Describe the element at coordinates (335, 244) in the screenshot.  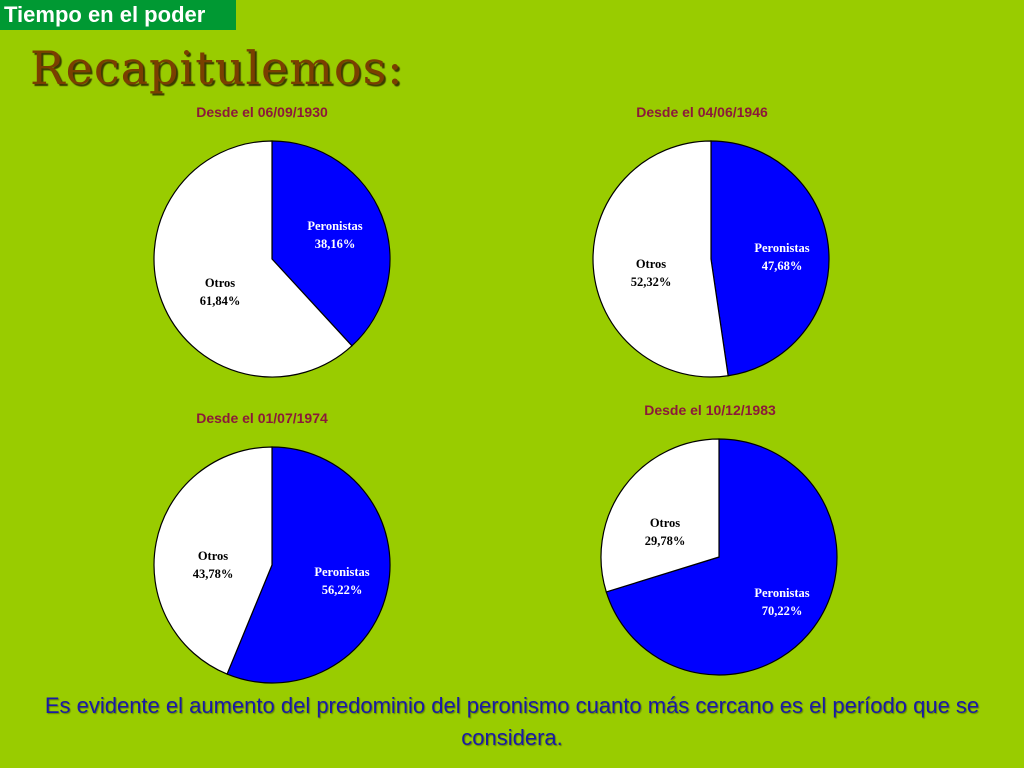
I see `slice-label-value: 38,16%` at that location.